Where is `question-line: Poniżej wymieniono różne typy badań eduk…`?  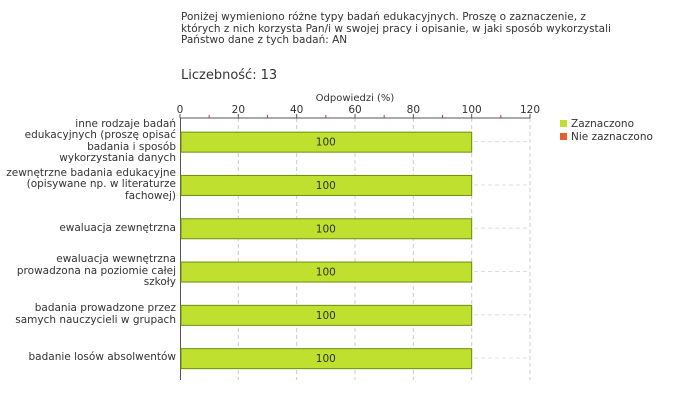 question-line: Poniżej wymieniono różne typy badań eduk… is located at coordinates (383, 17).